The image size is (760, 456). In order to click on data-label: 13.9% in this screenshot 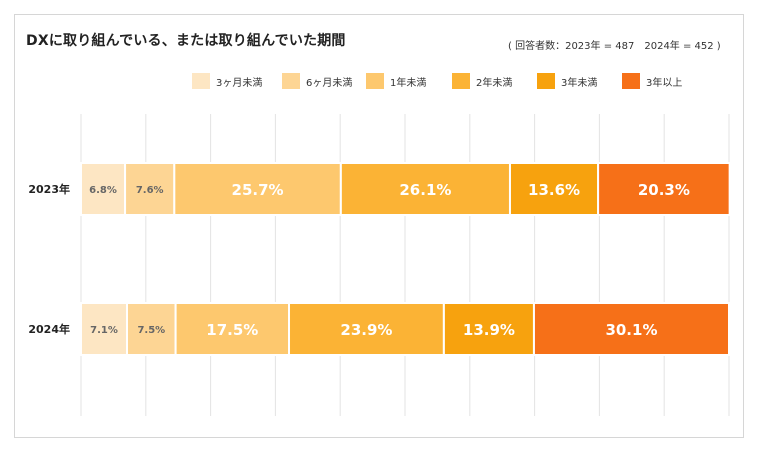, I will do `click(489, 330)`.